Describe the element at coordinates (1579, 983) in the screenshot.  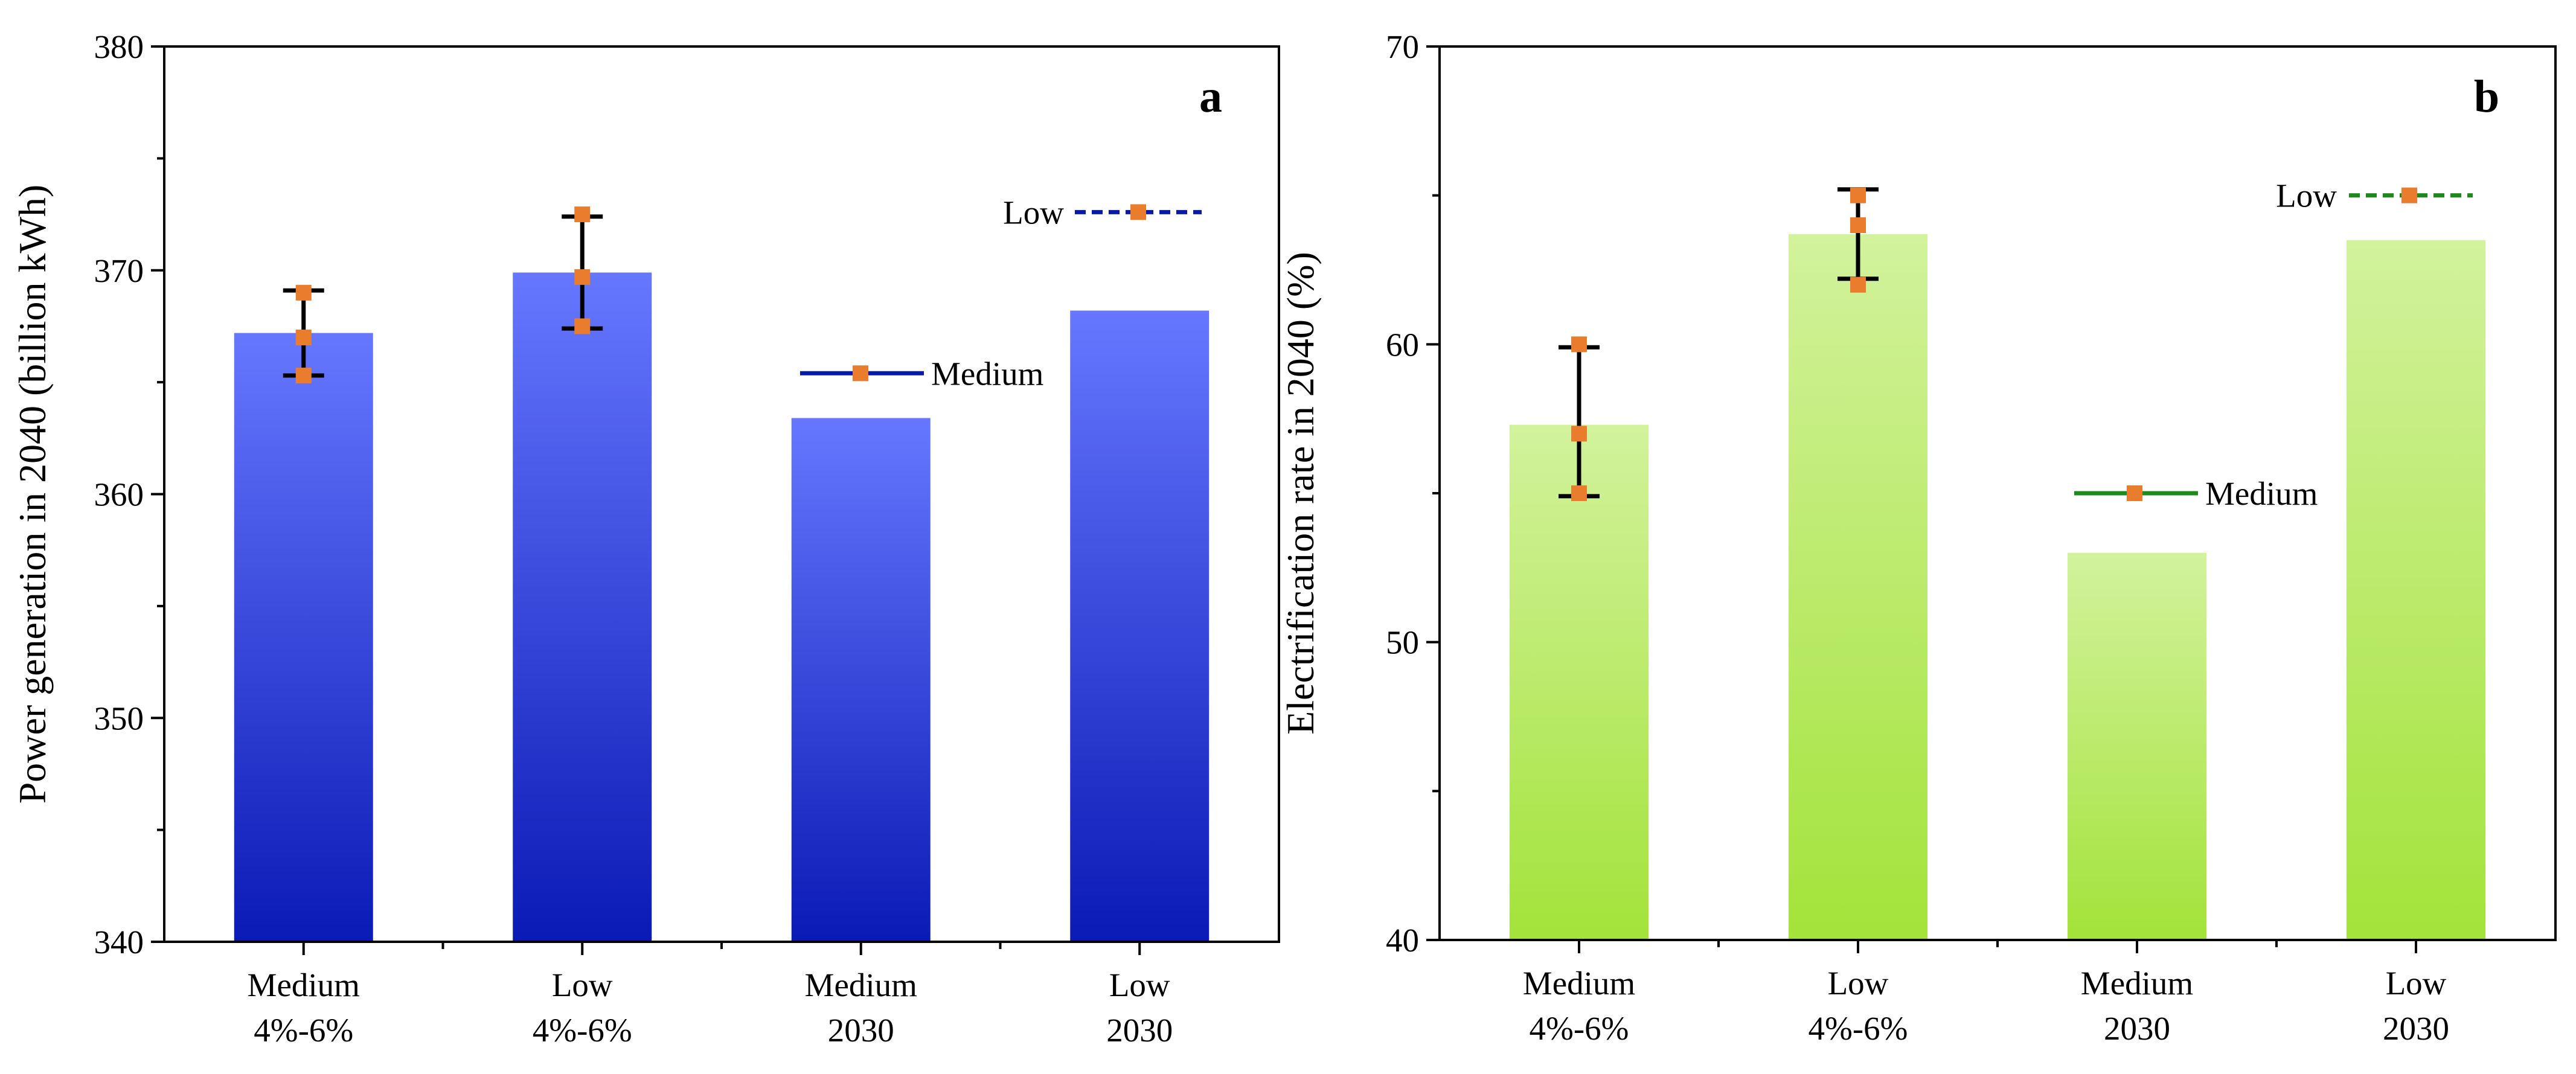
I see `x-tick-label-b-0-0: Medium` at that location.